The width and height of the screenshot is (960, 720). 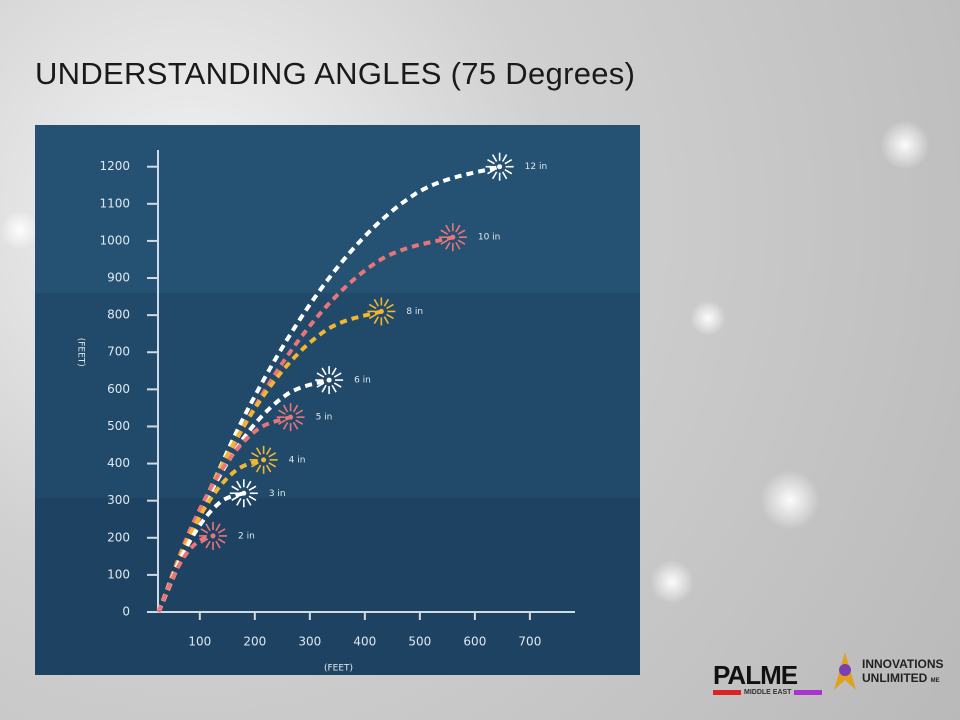 What do you see at coordinates (935, 680) in the screenshot?
I see `logo-text: ME` at bounding box center [935, 680].